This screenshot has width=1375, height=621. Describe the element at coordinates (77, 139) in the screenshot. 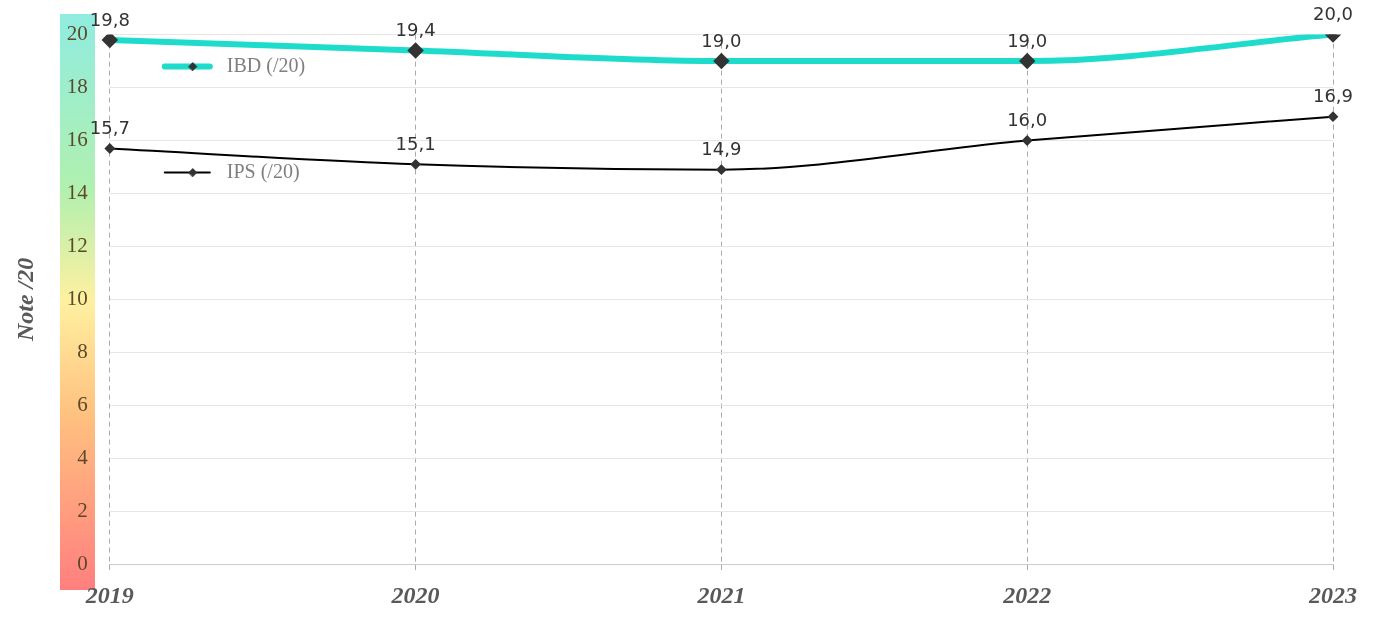

I see `y-tick-label: 16` at that location.